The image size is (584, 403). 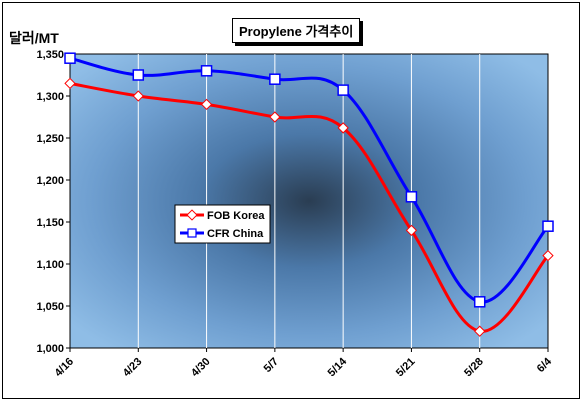 I want to click on x-tick-label: 4/16, so click(x=64, y=368).